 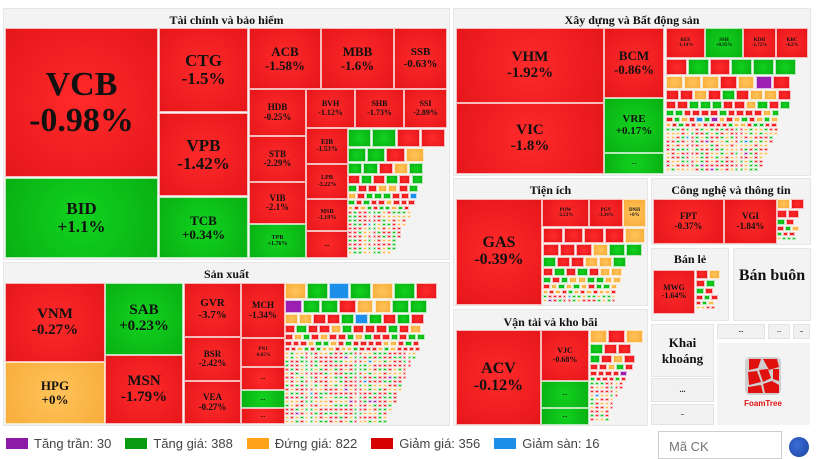 I want to click on stock-tile-ree: REE -1.14%, so click(x=685, y=43).